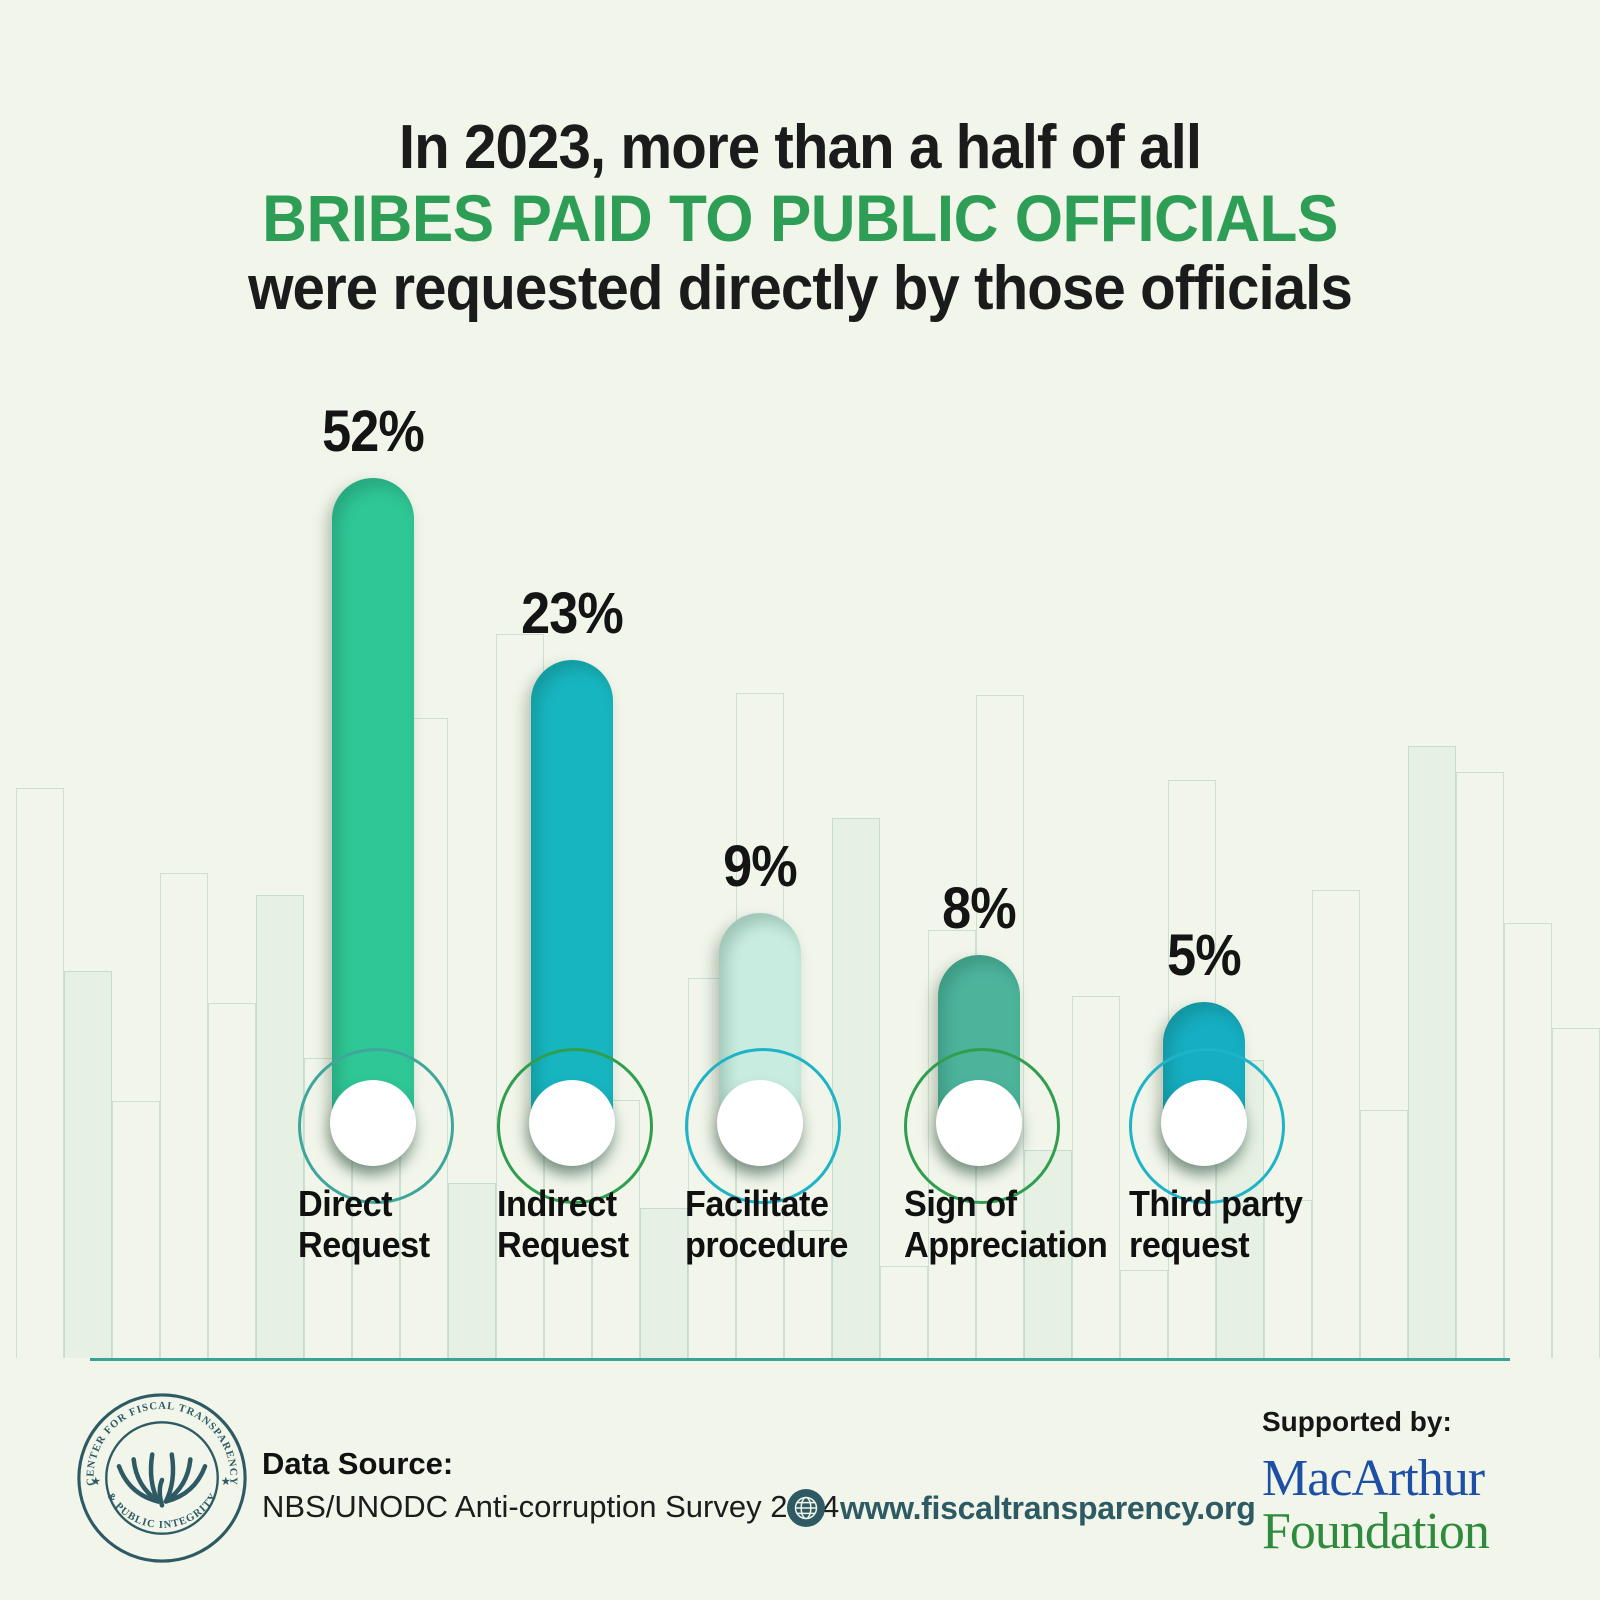  I want to click on bar-category-label: Direct Request, so click(364, 1224).